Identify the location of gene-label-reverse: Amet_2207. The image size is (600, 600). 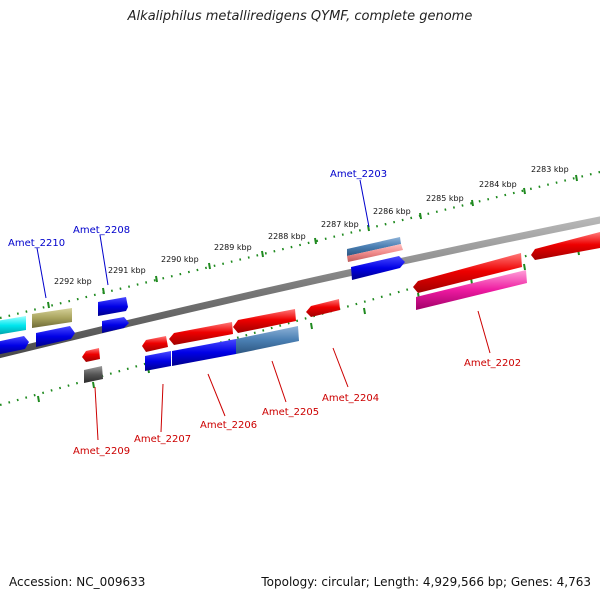
(162, 439).